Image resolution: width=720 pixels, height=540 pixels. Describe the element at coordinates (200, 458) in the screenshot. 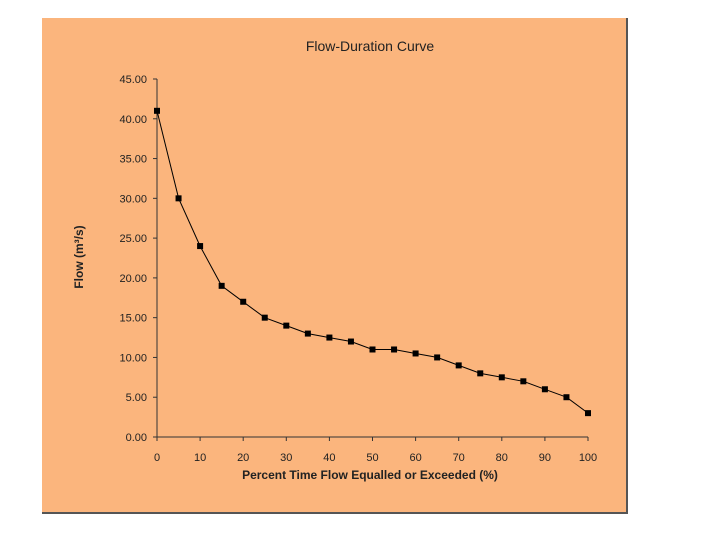

I see `x-tick-label: 10` at that location.